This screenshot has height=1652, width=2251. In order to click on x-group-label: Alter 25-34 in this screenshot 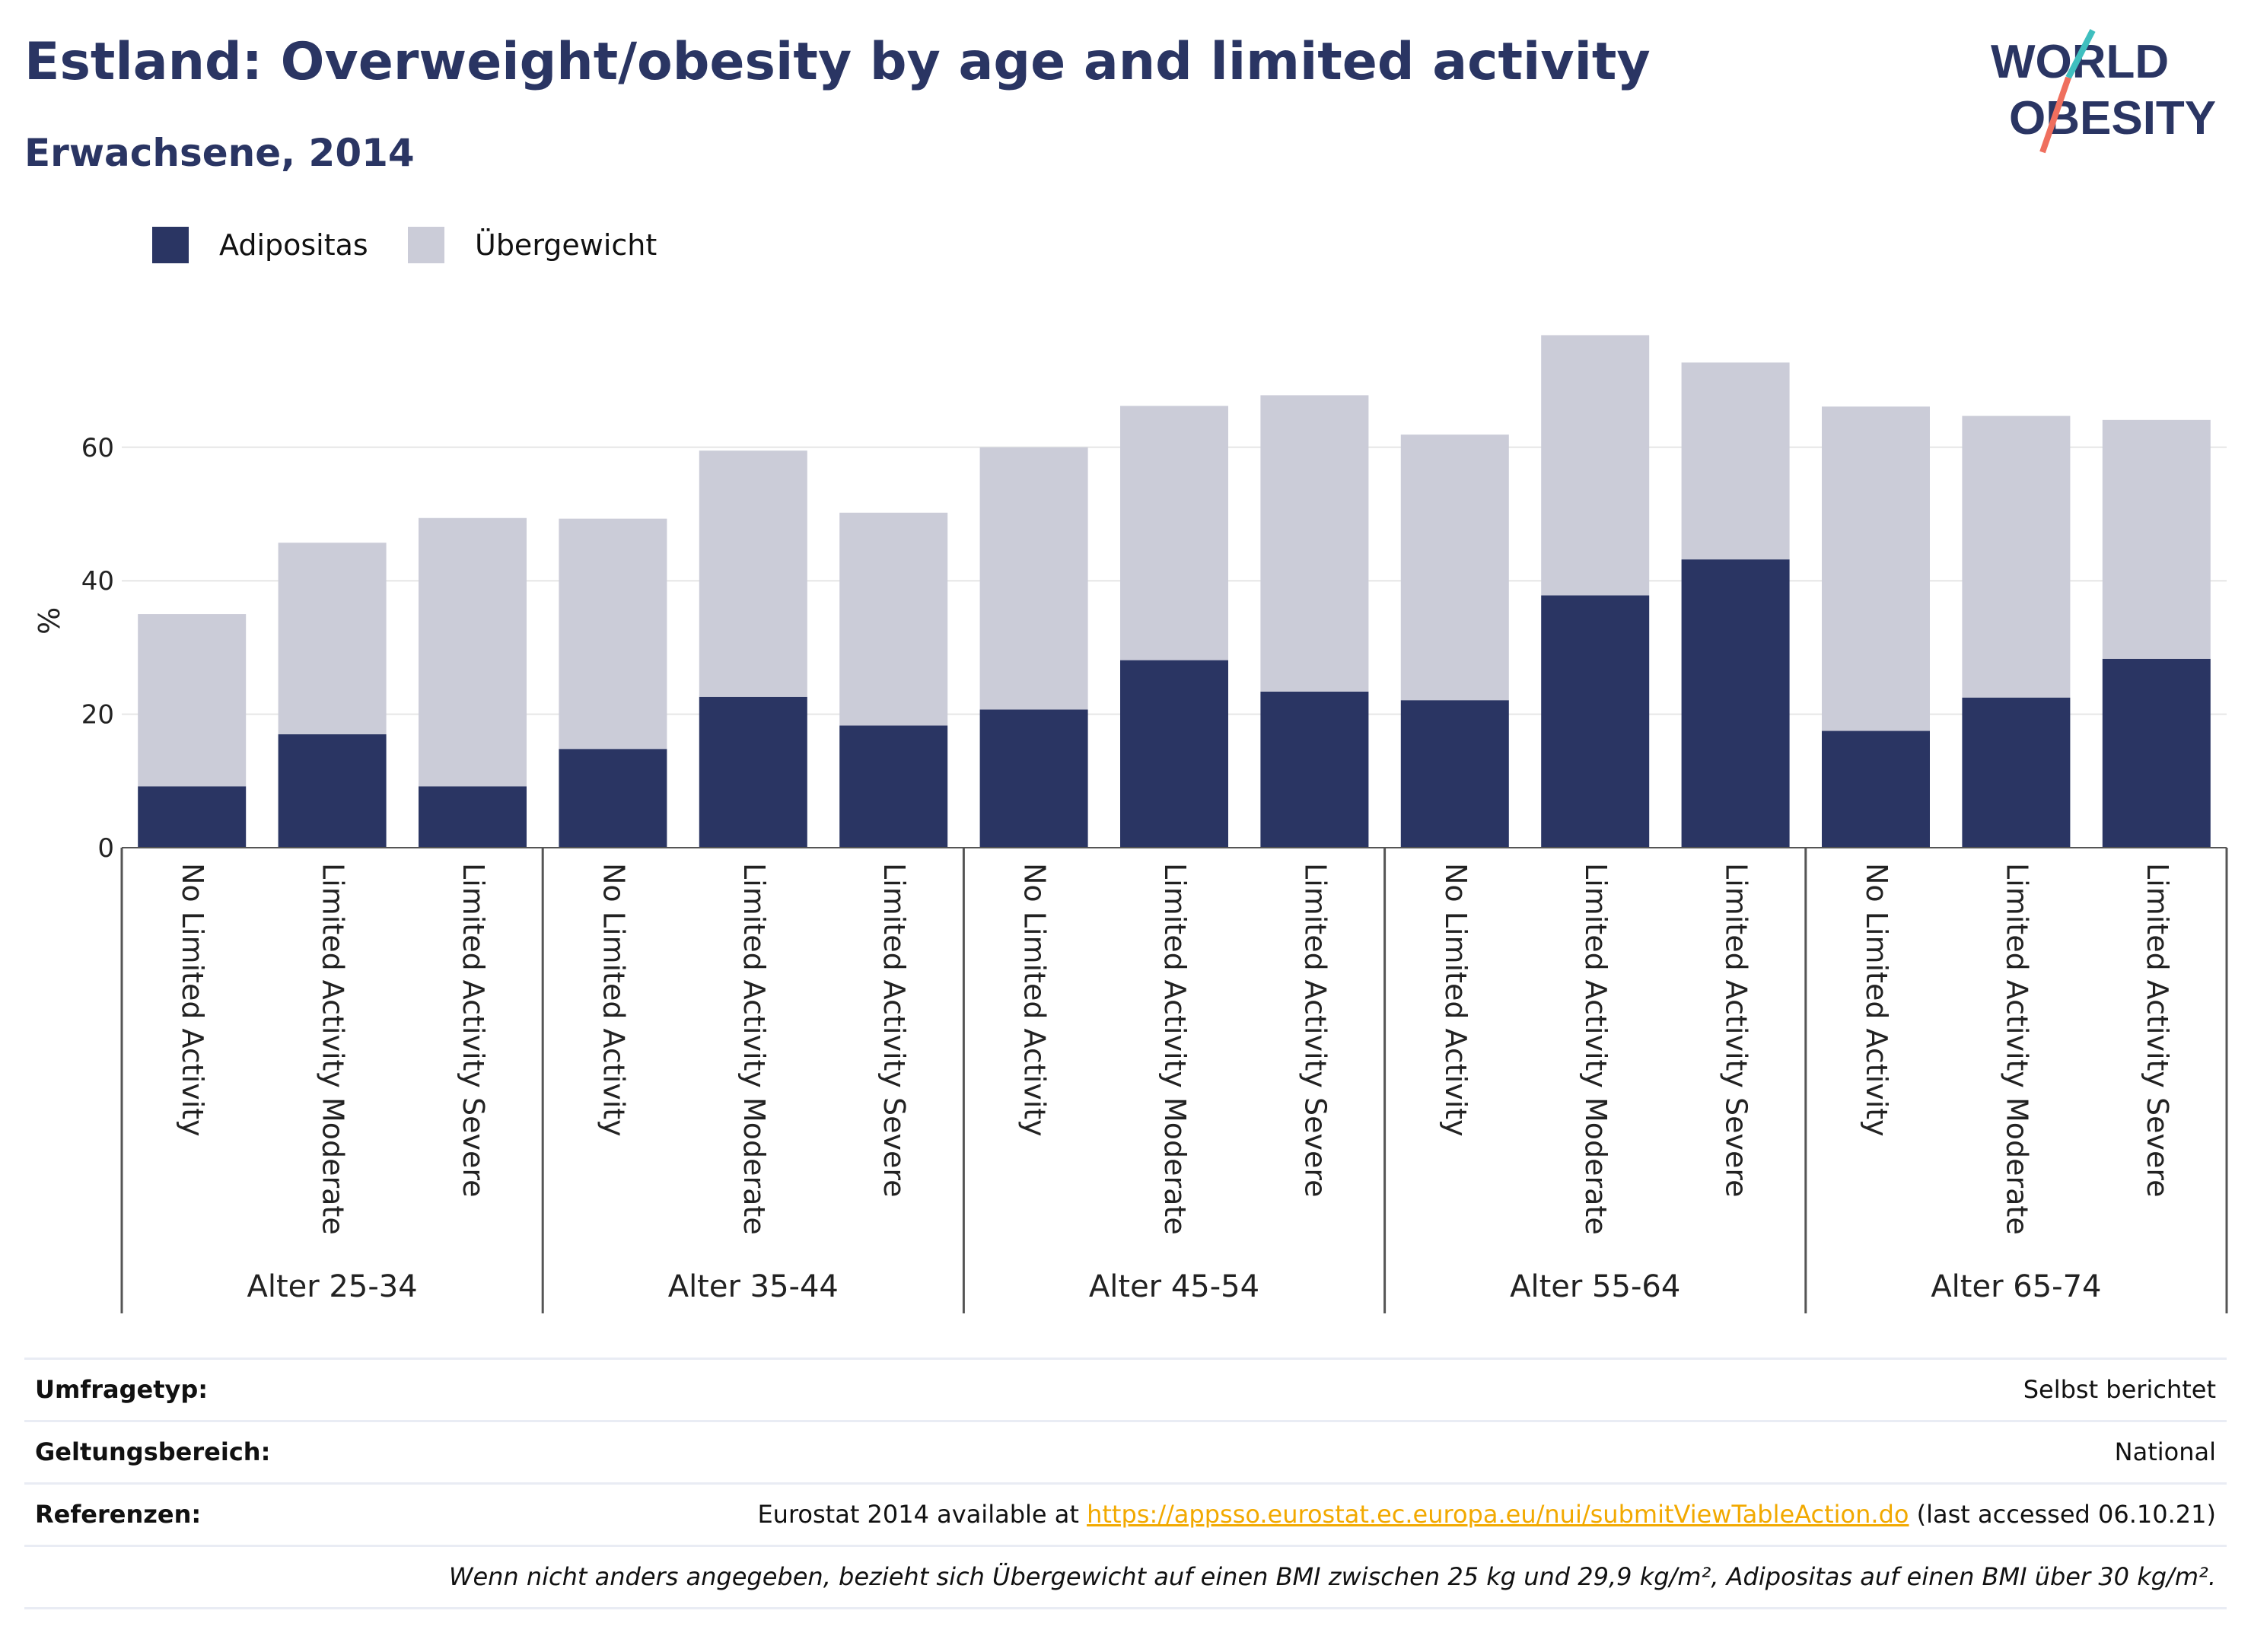, I will do `click(332, 1286)`.